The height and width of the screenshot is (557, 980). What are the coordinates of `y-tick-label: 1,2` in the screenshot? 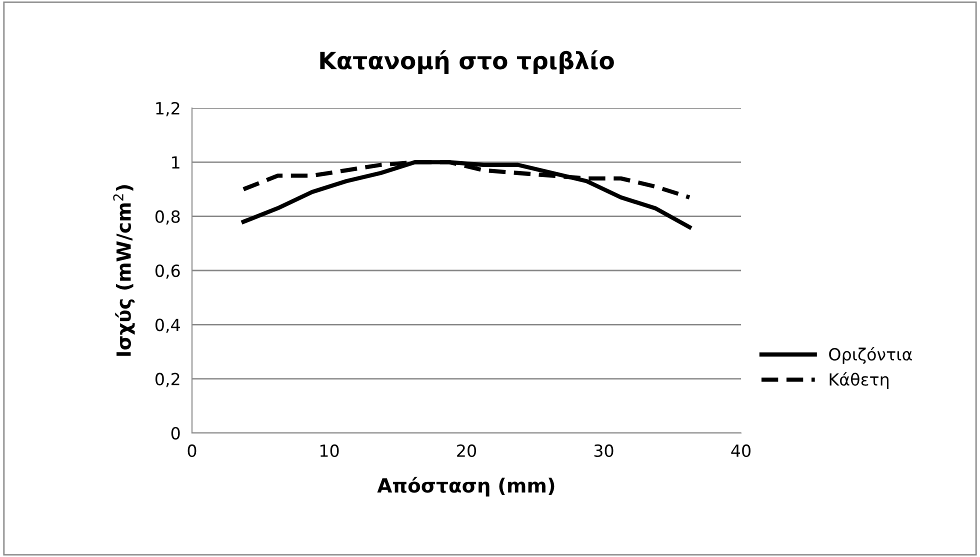 It's located at (168, 109).